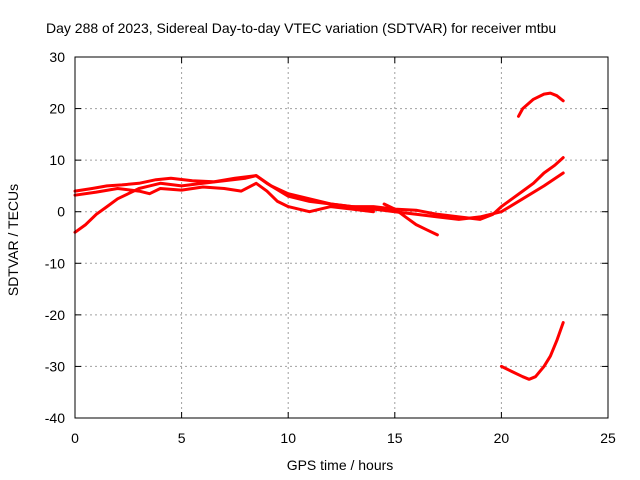 The height and width of the screenshot is (480, 640). What do you see at coordinates (502, 438) in the screenshot?
I see `x-tick-label: 20` at bounding box center [502, 438].